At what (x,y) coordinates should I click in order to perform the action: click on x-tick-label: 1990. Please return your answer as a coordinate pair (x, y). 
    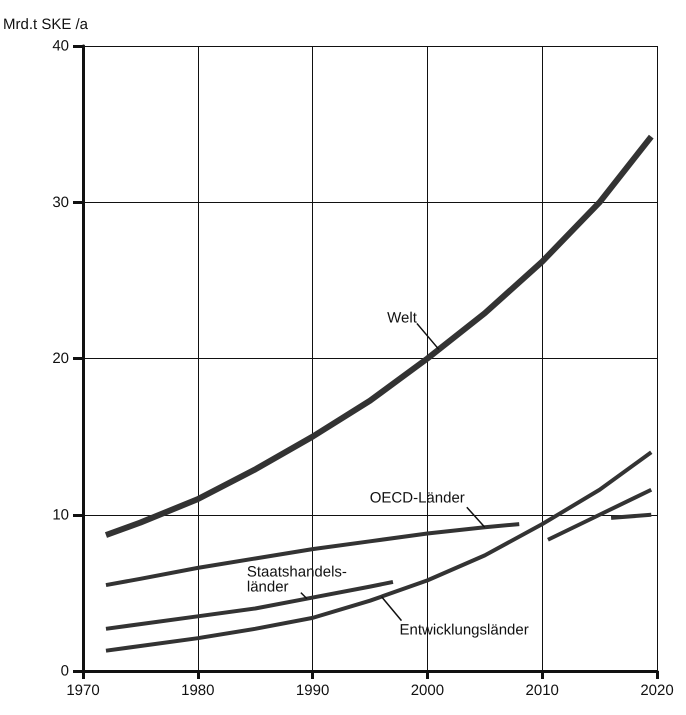
    Looking at the image, I should click on (313, 690).